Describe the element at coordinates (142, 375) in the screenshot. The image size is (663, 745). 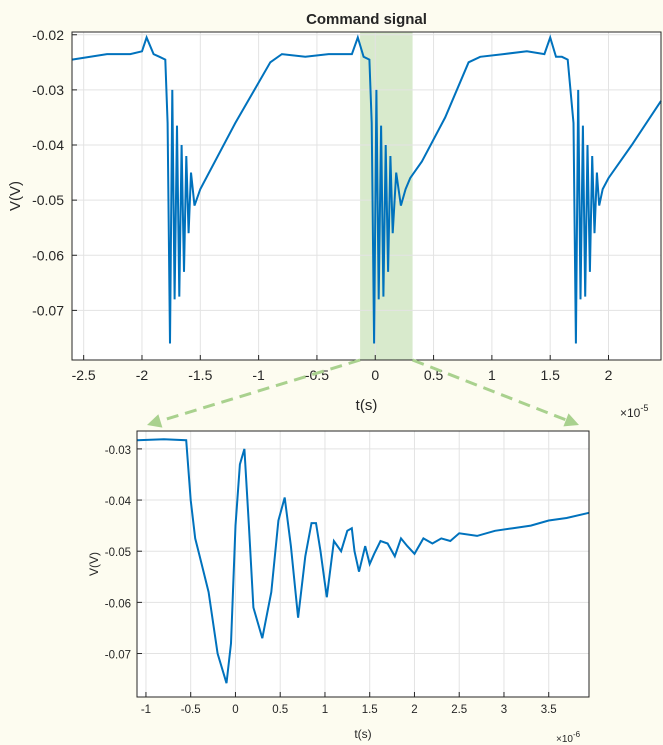
I see `x-tick-label: -2` at that location.